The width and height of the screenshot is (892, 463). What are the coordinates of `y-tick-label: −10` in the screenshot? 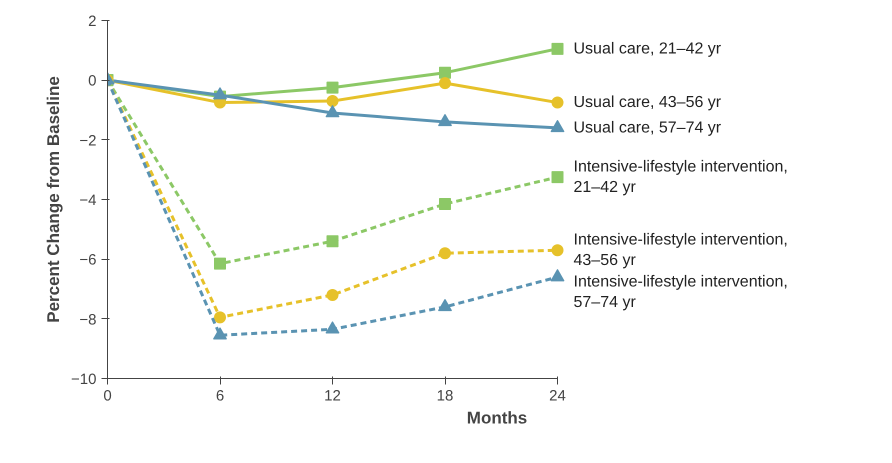 It's located at (84, 379).